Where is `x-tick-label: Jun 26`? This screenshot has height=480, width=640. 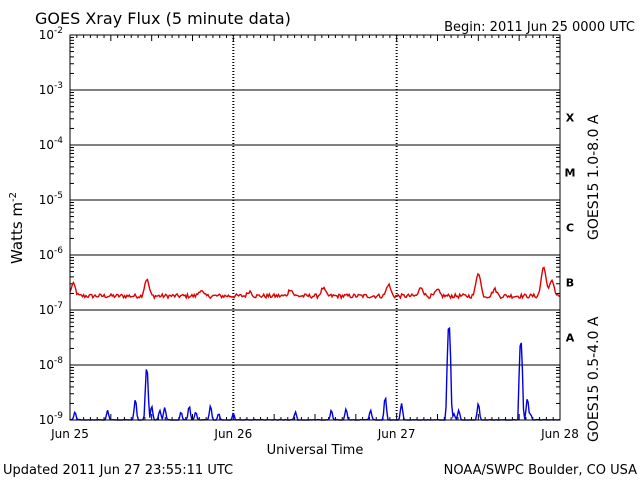 x-tick-label: Jun 26 is located at coordinates (232, 434).